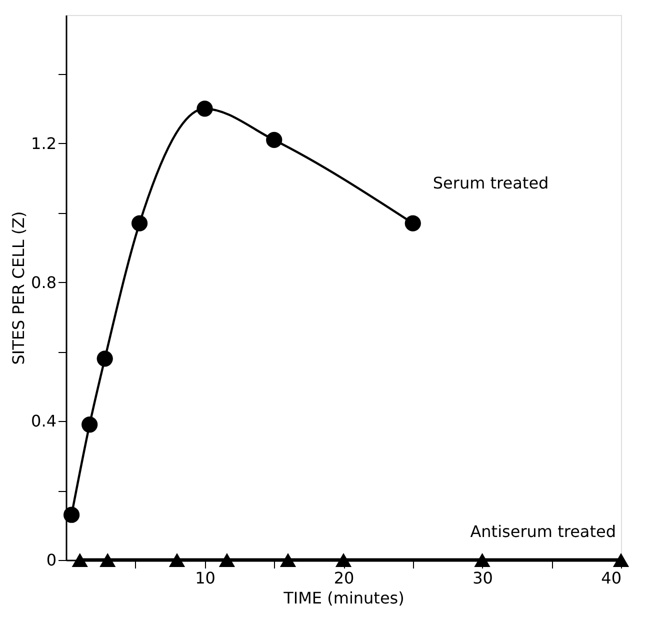  What do you see at coordinates (43, 282) in the screenshot?
I see `y-tick-label: 0.8` at bounding box center [43, 282].